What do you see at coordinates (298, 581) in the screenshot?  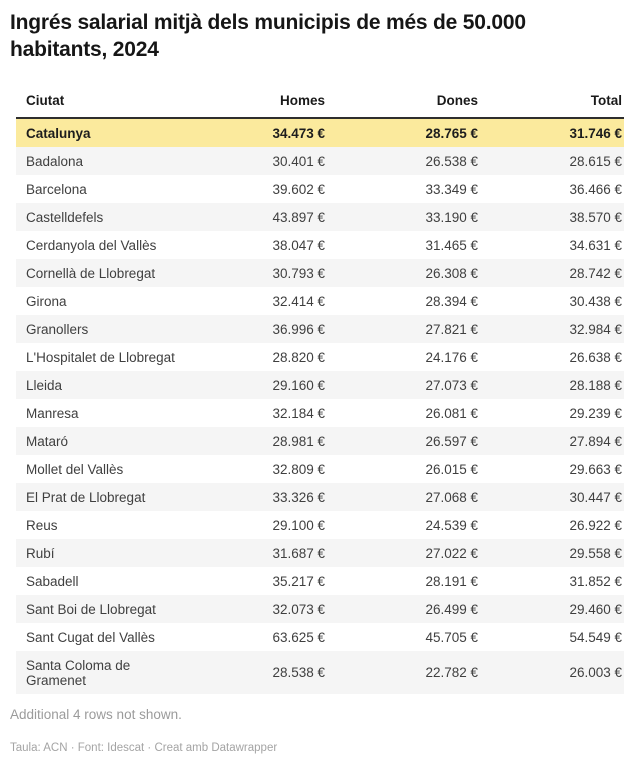 I see `homes-cell: 35.217 €` at bounding box center [298, 581].